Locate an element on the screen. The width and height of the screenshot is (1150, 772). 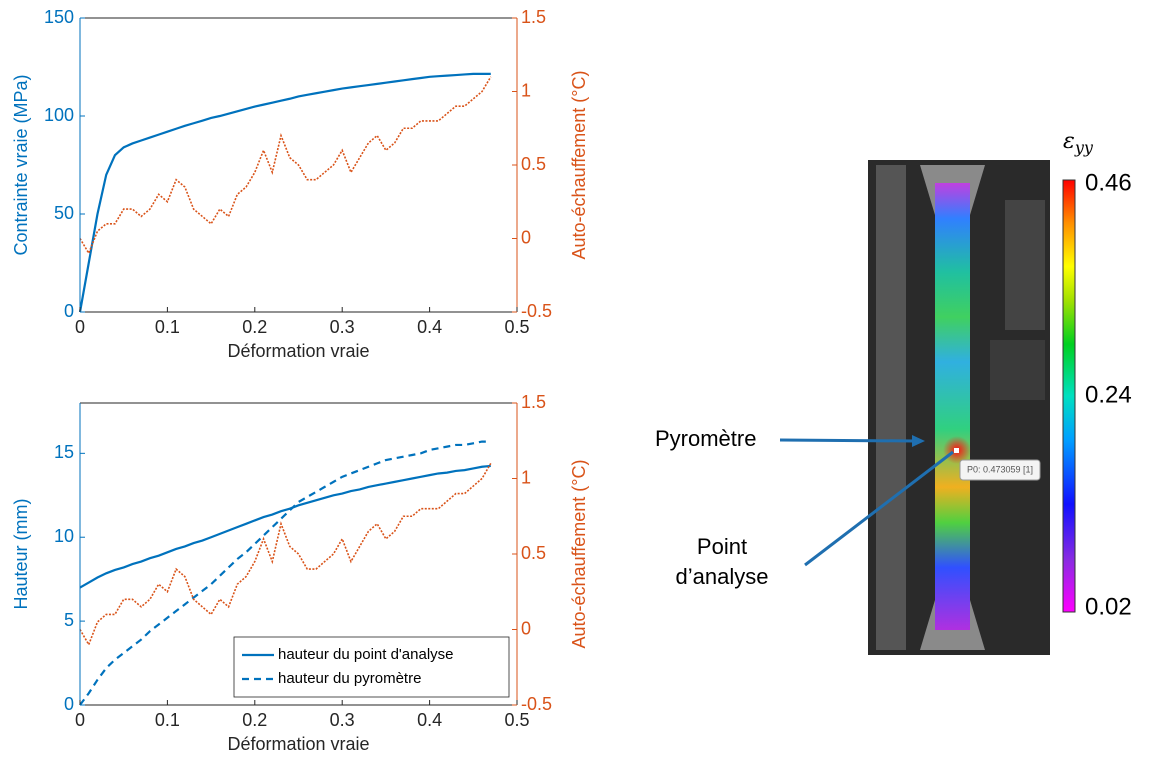
legend-label: hauteur du pyromètre is located at coordinates (349, 678).